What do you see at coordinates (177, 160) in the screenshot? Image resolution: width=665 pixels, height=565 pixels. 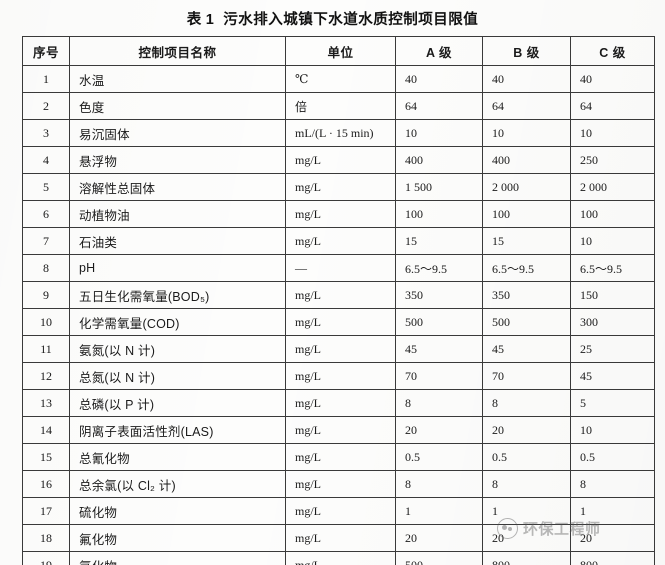 I see `cell-name: 悬浮物` at bounding box center [177, 160].